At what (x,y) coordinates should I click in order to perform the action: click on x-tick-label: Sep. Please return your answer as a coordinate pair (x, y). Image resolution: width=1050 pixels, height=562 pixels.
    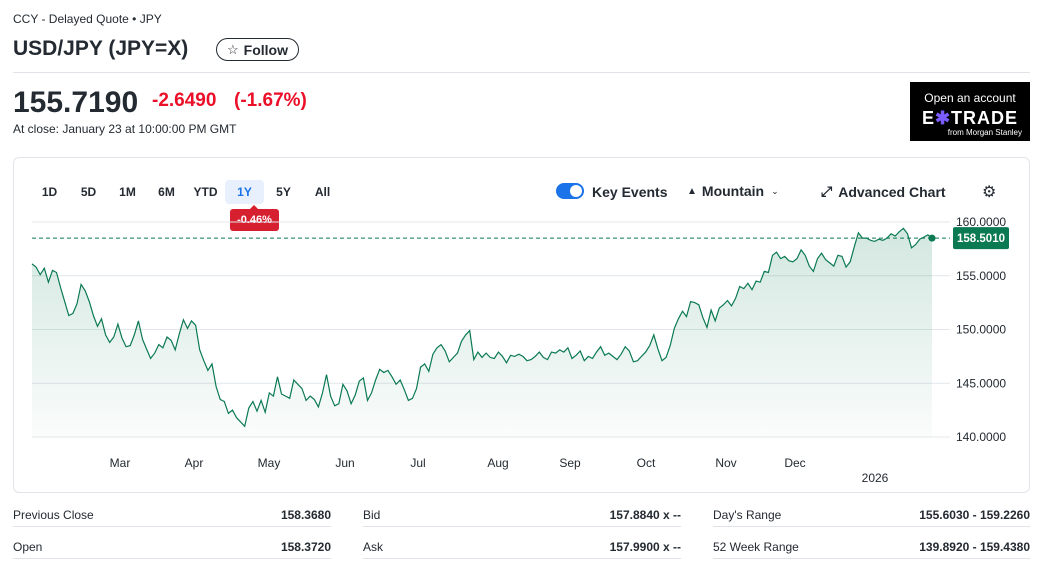
    Looking at the image, I should click on (570, 463).